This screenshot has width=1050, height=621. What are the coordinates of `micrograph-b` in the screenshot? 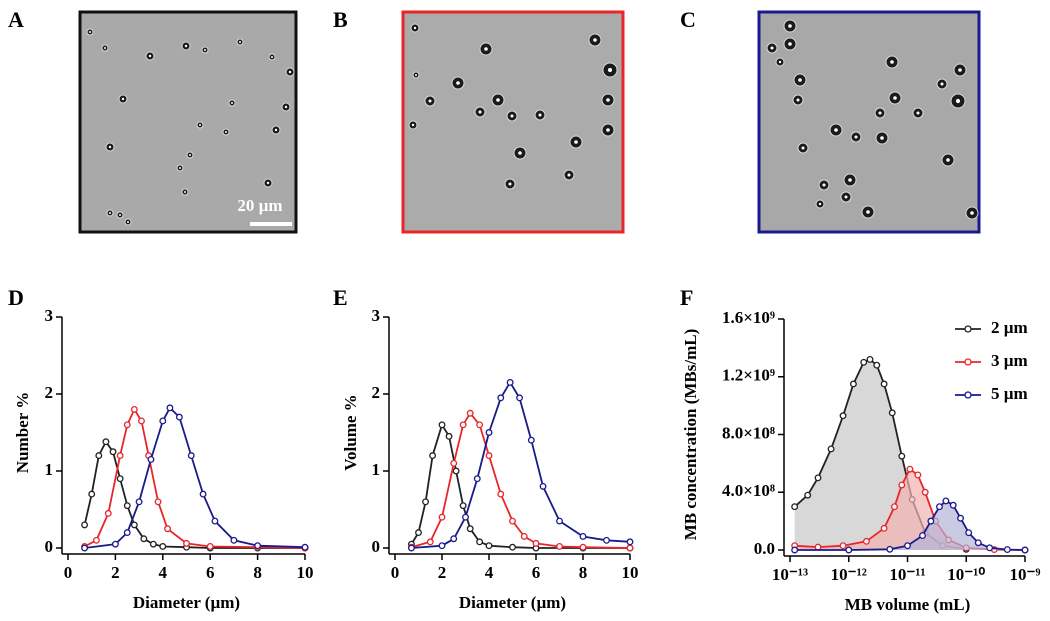 It's located at (513, 122).